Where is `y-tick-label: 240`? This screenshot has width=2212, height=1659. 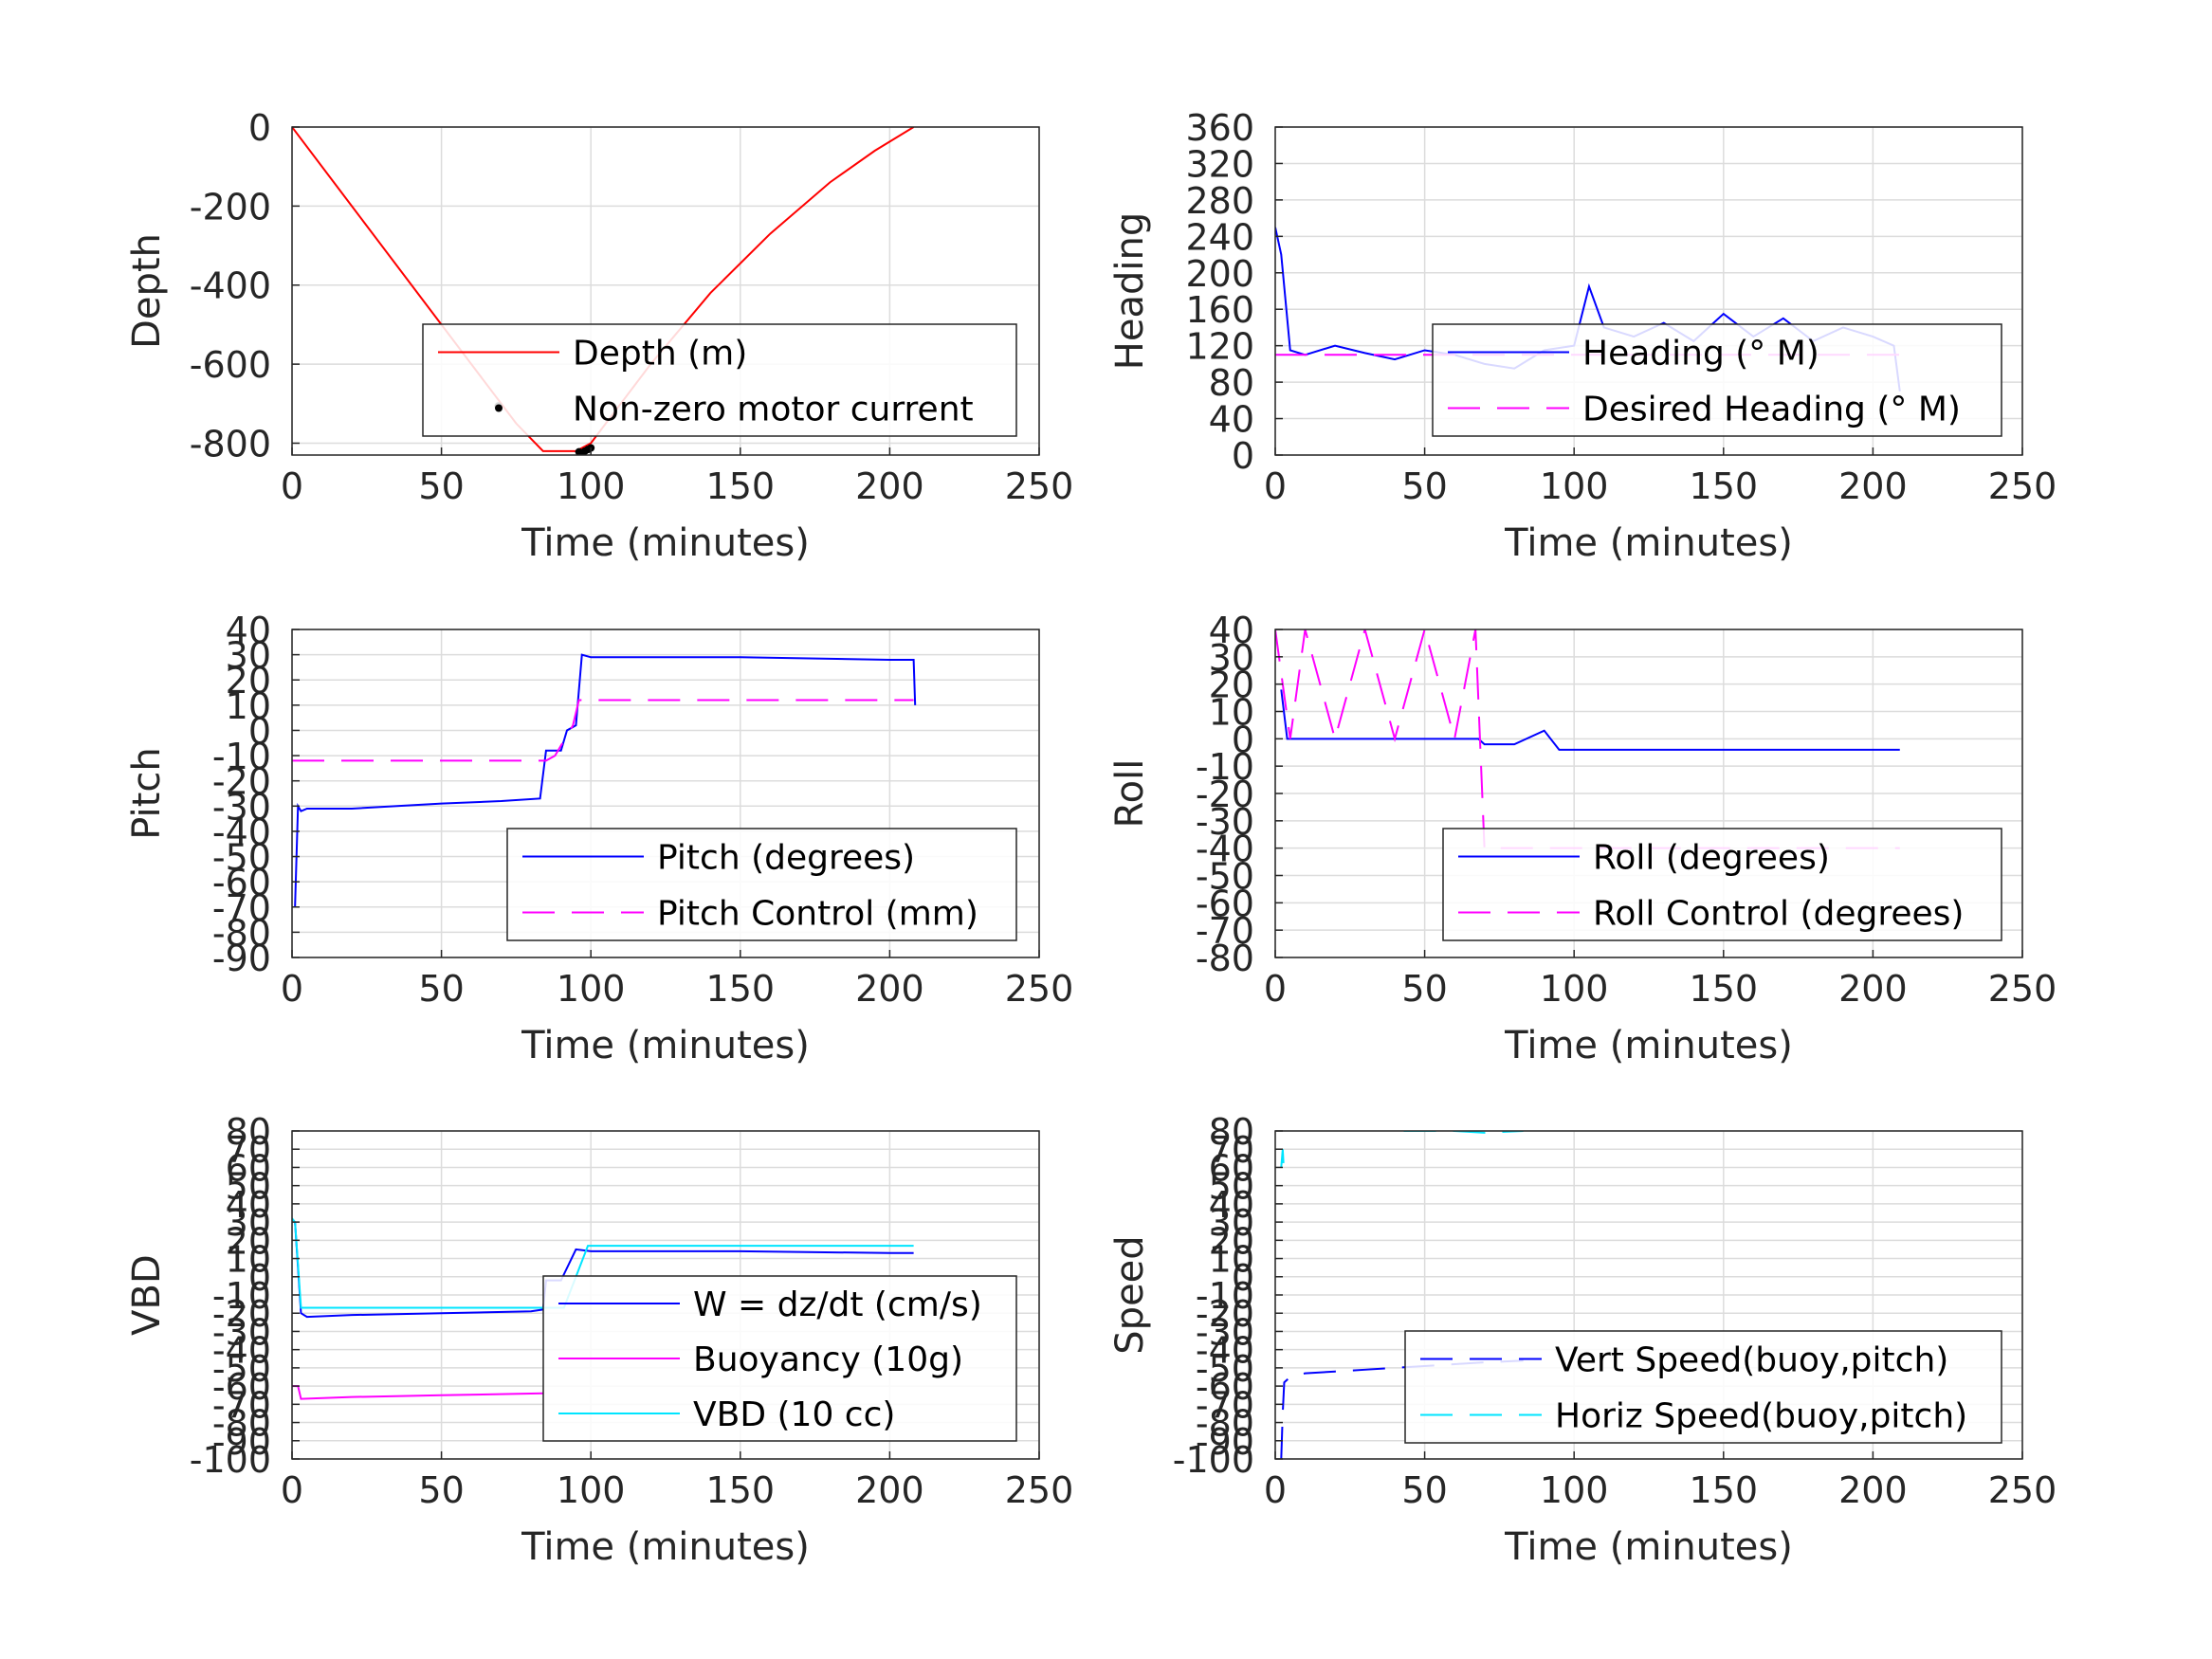
y-tick-label: 240 is located at coordinates (1219, 237).